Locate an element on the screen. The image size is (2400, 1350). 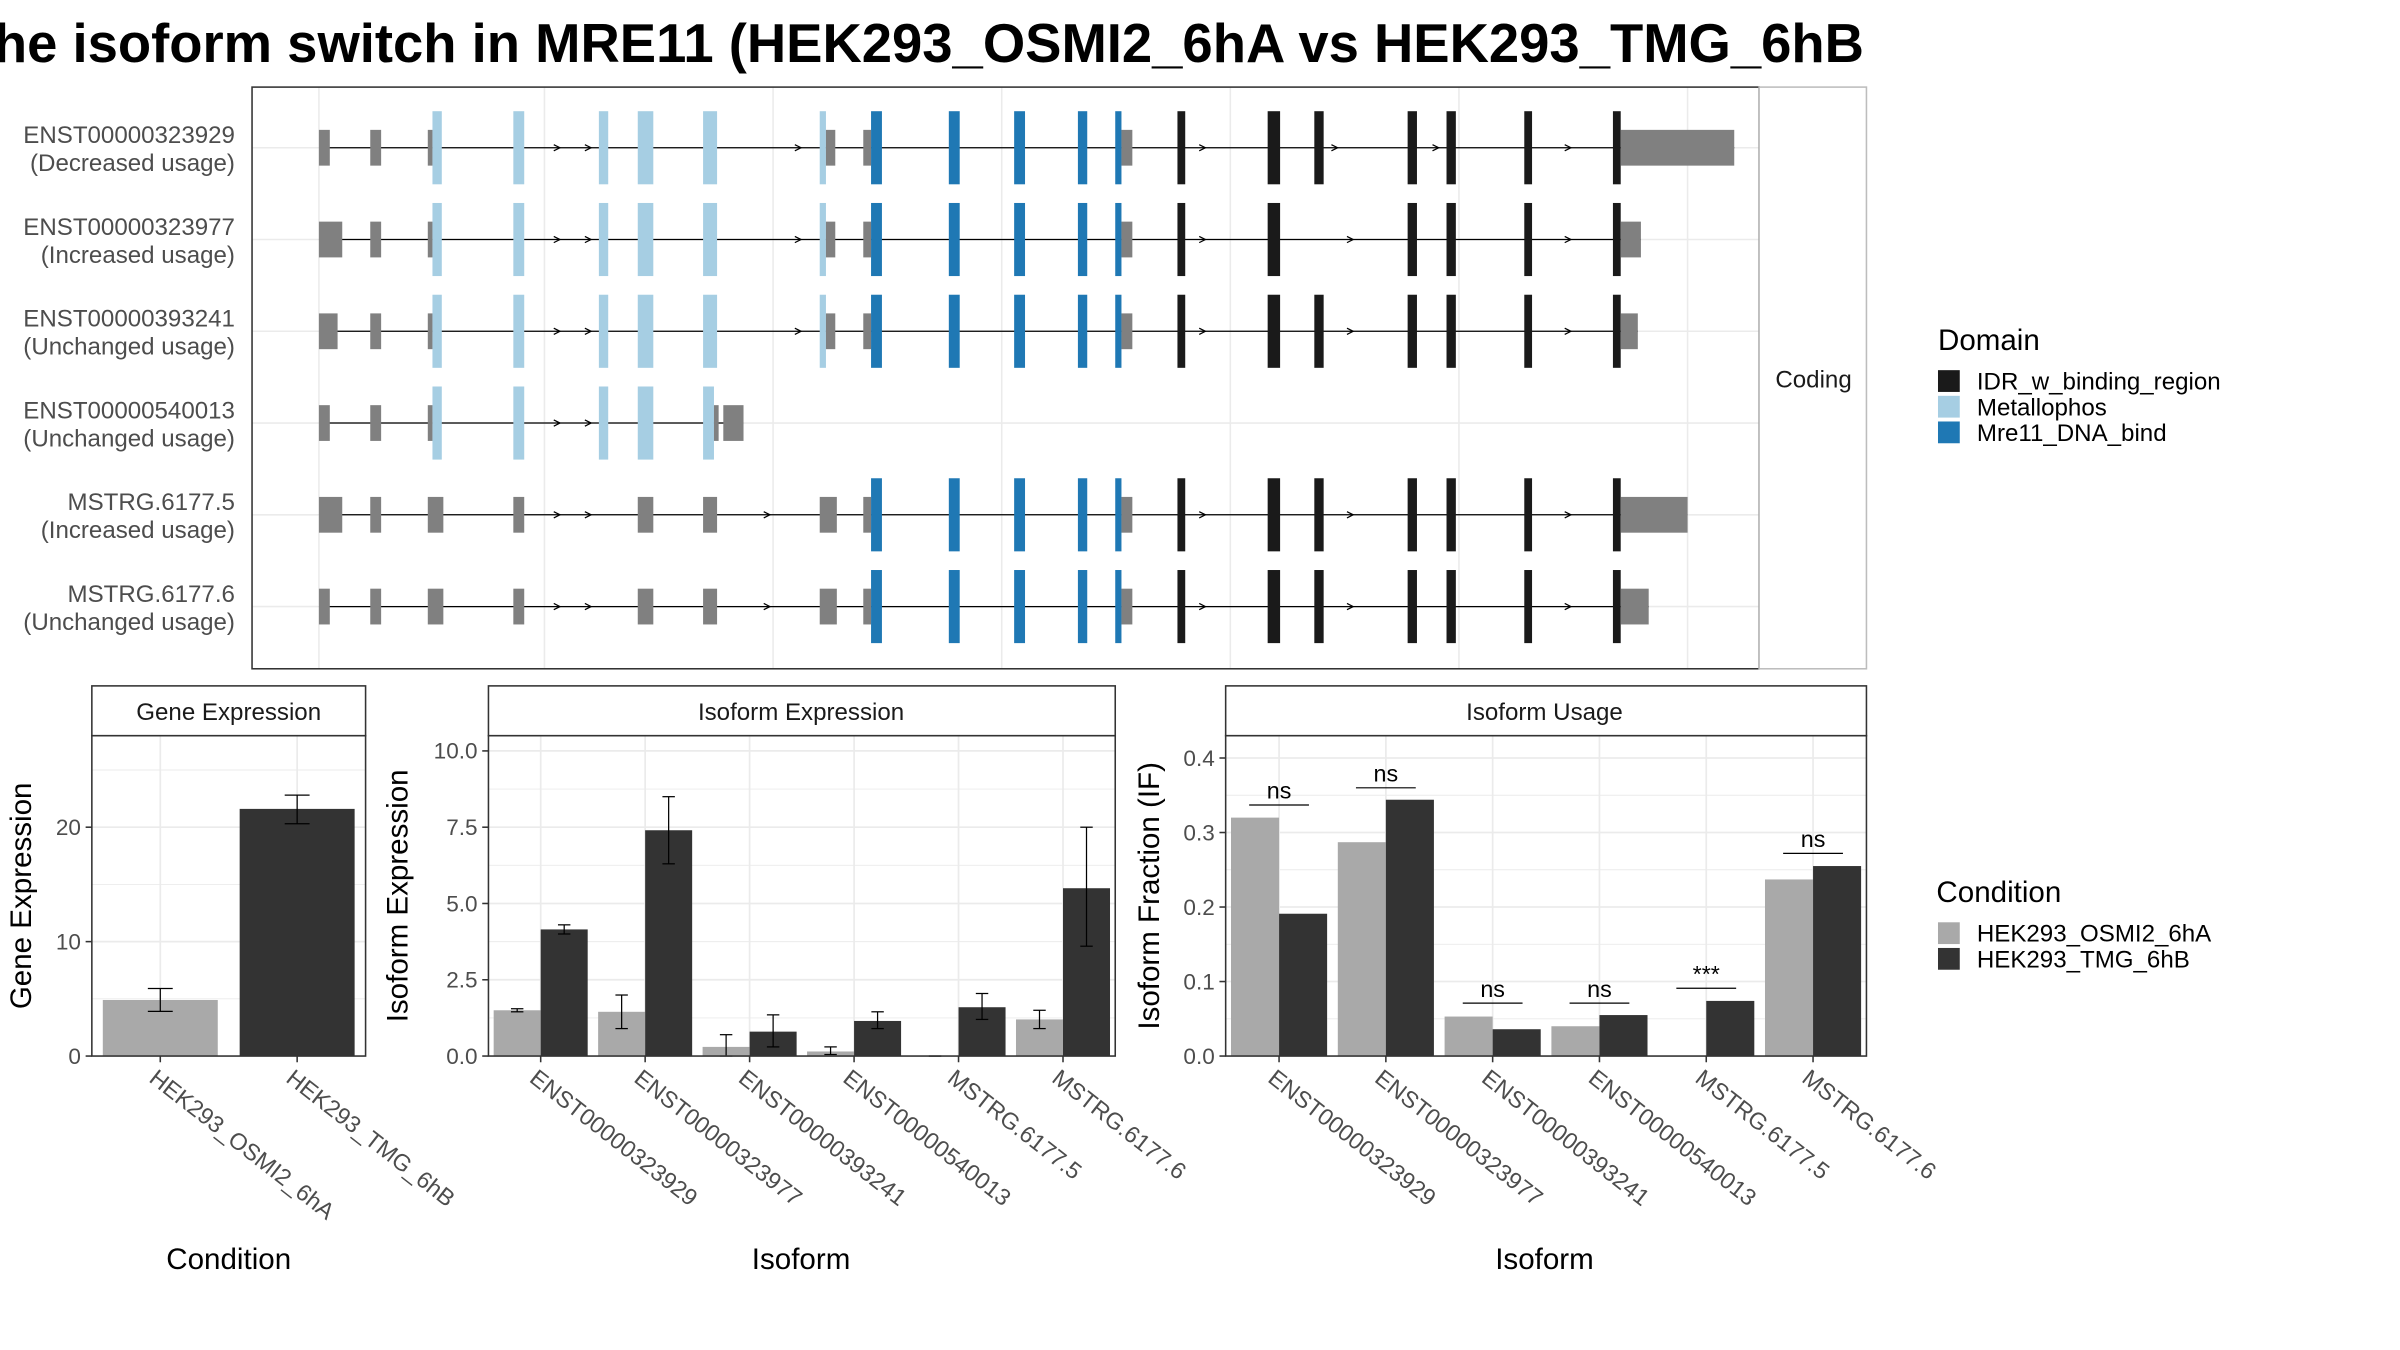
y-tick-label: 10 is located at coordinates (68, 941).